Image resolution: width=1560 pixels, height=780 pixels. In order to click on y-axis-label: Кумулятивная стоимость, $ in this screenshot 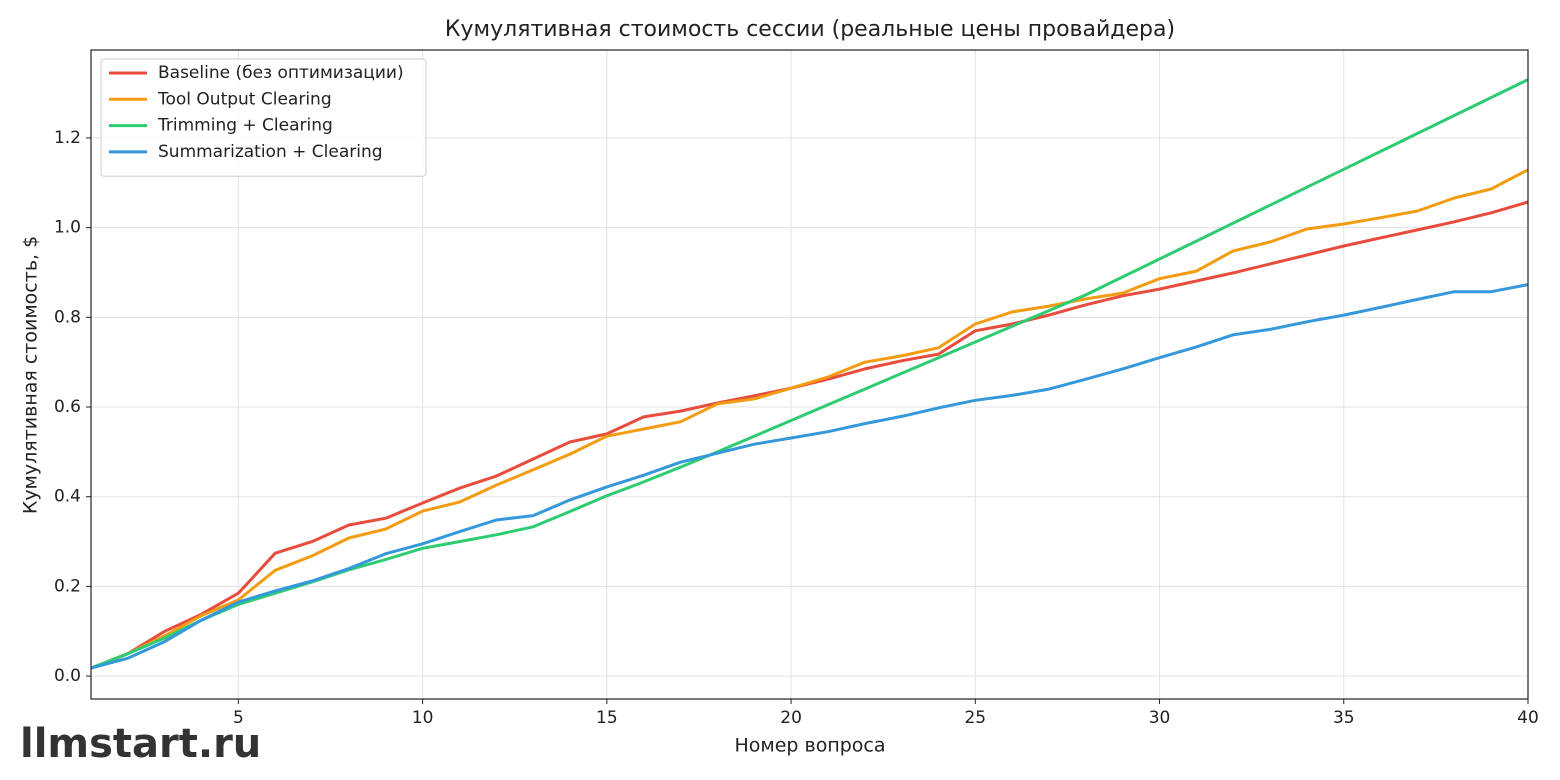, I will do `click(31, 375)`.